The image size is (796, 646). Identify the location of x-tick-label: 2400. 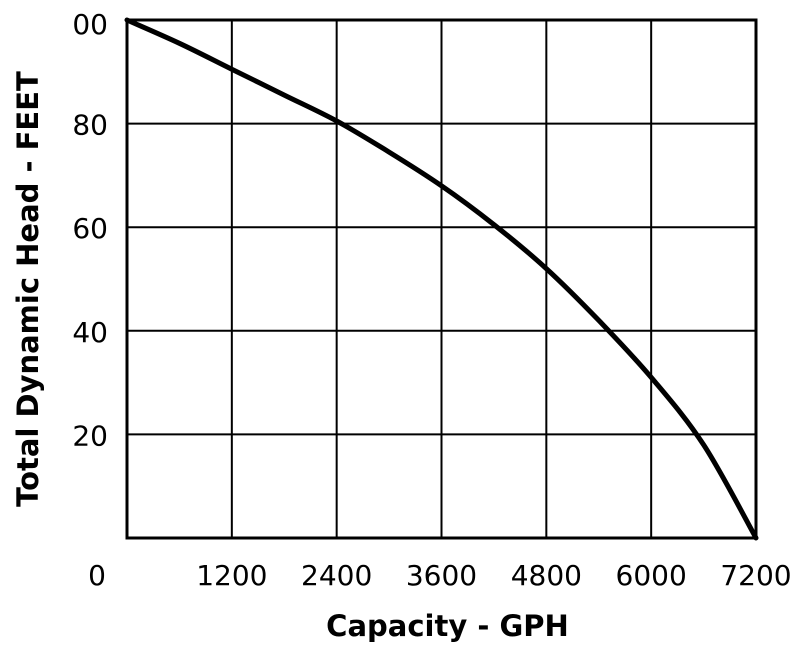
(336, 575).